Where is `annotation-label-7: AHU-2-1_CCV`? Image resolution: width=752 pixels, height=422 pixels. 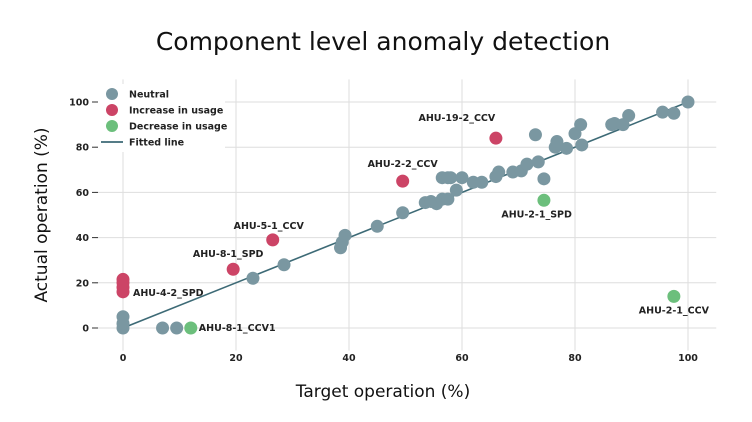 annotation-label-7: AHU-2-1_CCV is located at coordinates (674, 310).